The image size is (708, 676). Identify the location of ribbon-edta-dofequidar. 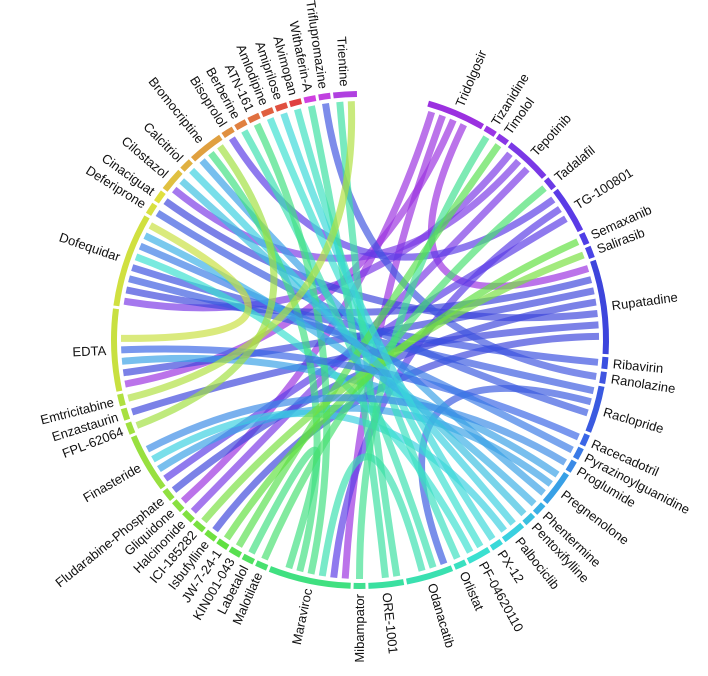
(186, 282).